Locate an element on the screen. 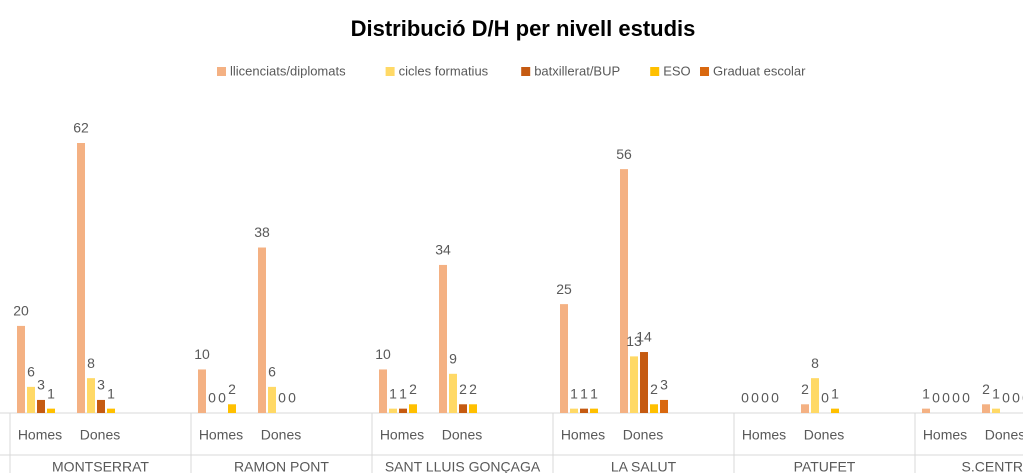 The height and width of the screenshot is (473, 1023). data-label: 34 is located at coordinates (443, 250).